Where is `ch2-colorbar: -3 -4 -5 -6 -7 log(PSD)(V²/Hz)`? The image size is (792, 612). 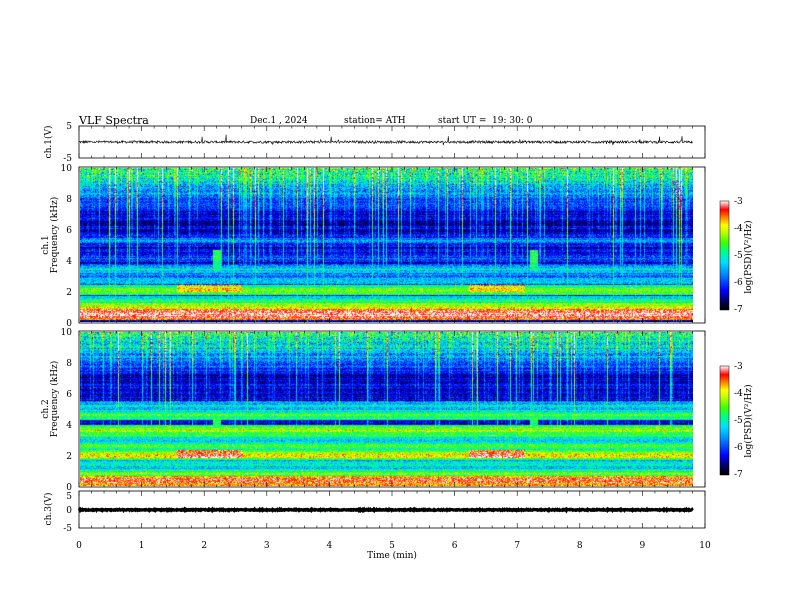
ch2-colorbar: -3 -4 -5 -6 -7 log(PSD)(V²/Hz) is located at coordinates (736, 421).